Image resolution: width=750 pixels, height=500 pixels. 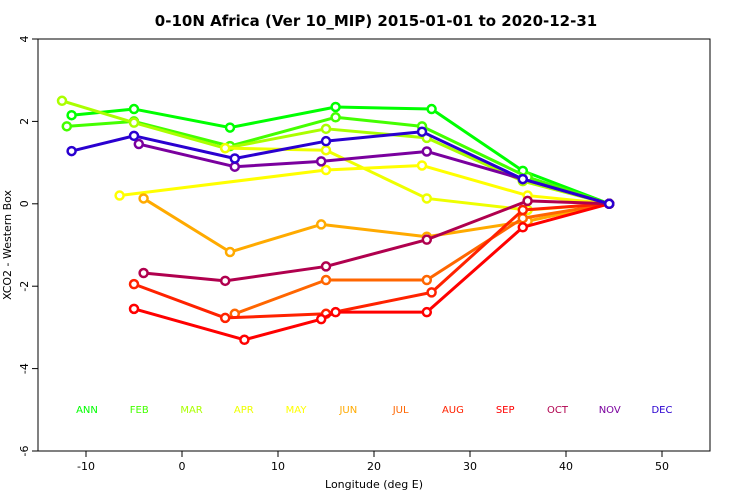 I want to click on legend-item: DEC, so click(x=661, y=410).